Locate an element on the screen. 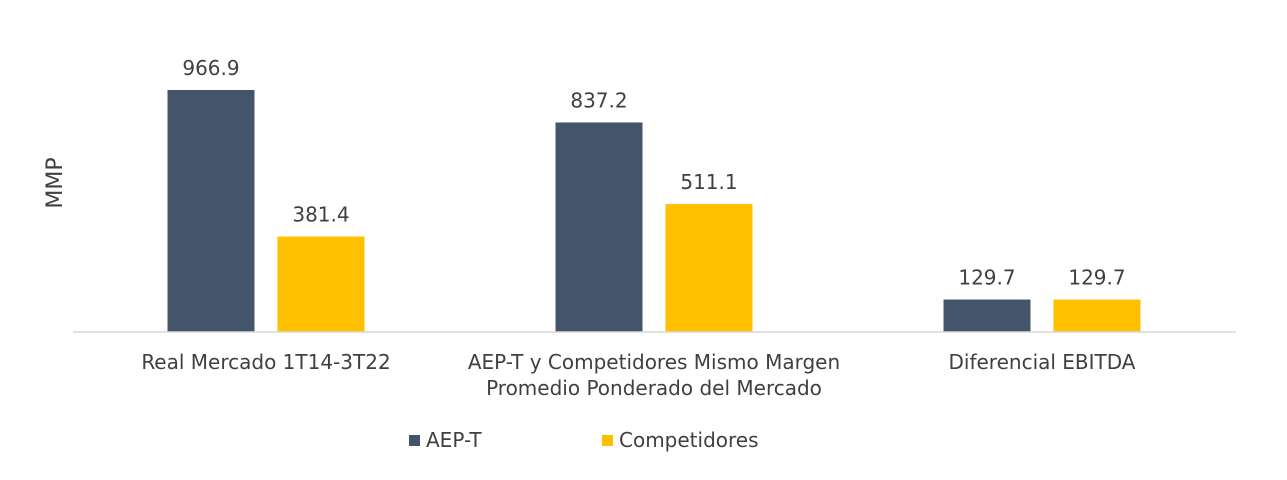 Image resolution: width=1287 pixels, height=480 pixels. legend-item-competidores: Competidores is located at coordinates (680, 440).